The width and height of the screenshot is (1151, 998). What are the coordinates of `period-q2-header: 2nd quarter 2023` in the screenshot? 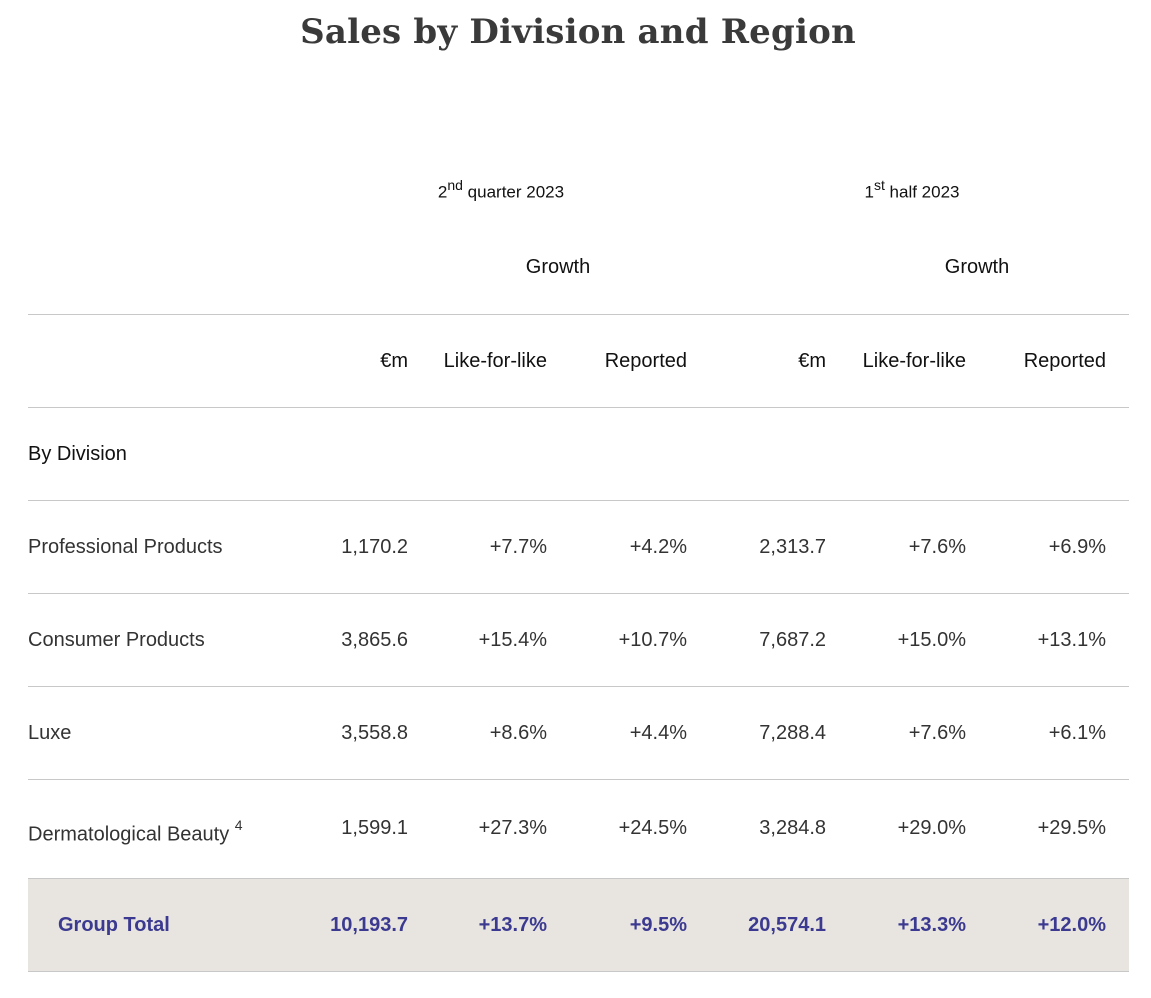 It's located at (501, 190).